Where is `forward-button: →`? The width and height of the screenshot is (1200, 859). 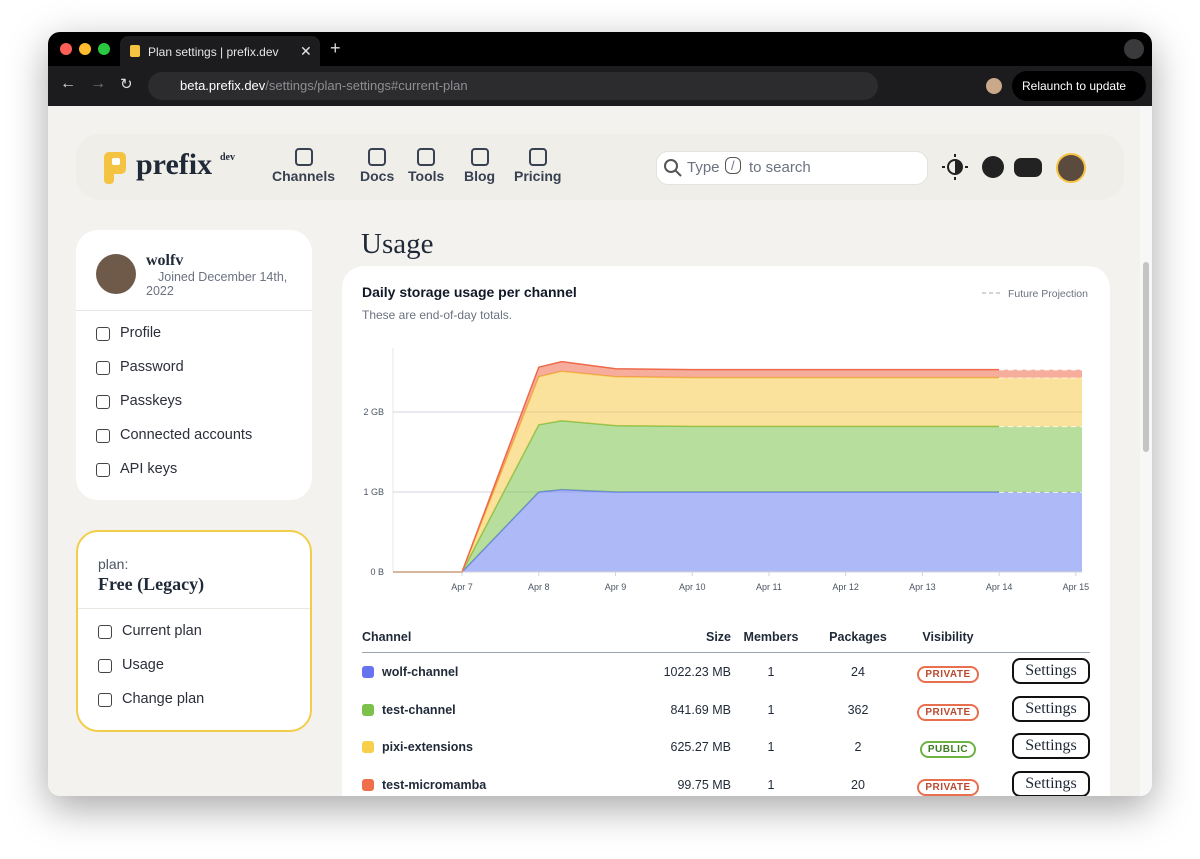
forward-button: → is located at coordinates (98, 83).